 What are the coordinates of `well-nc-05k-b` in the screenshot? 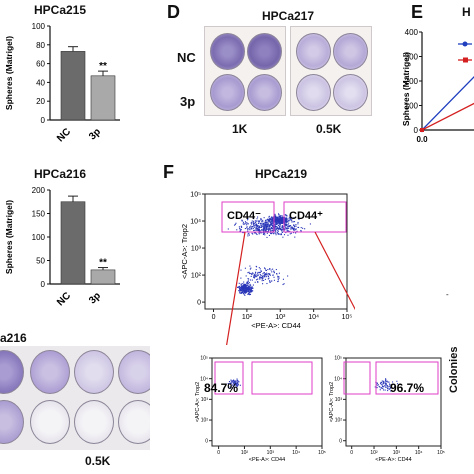 It's located at (350, 51).